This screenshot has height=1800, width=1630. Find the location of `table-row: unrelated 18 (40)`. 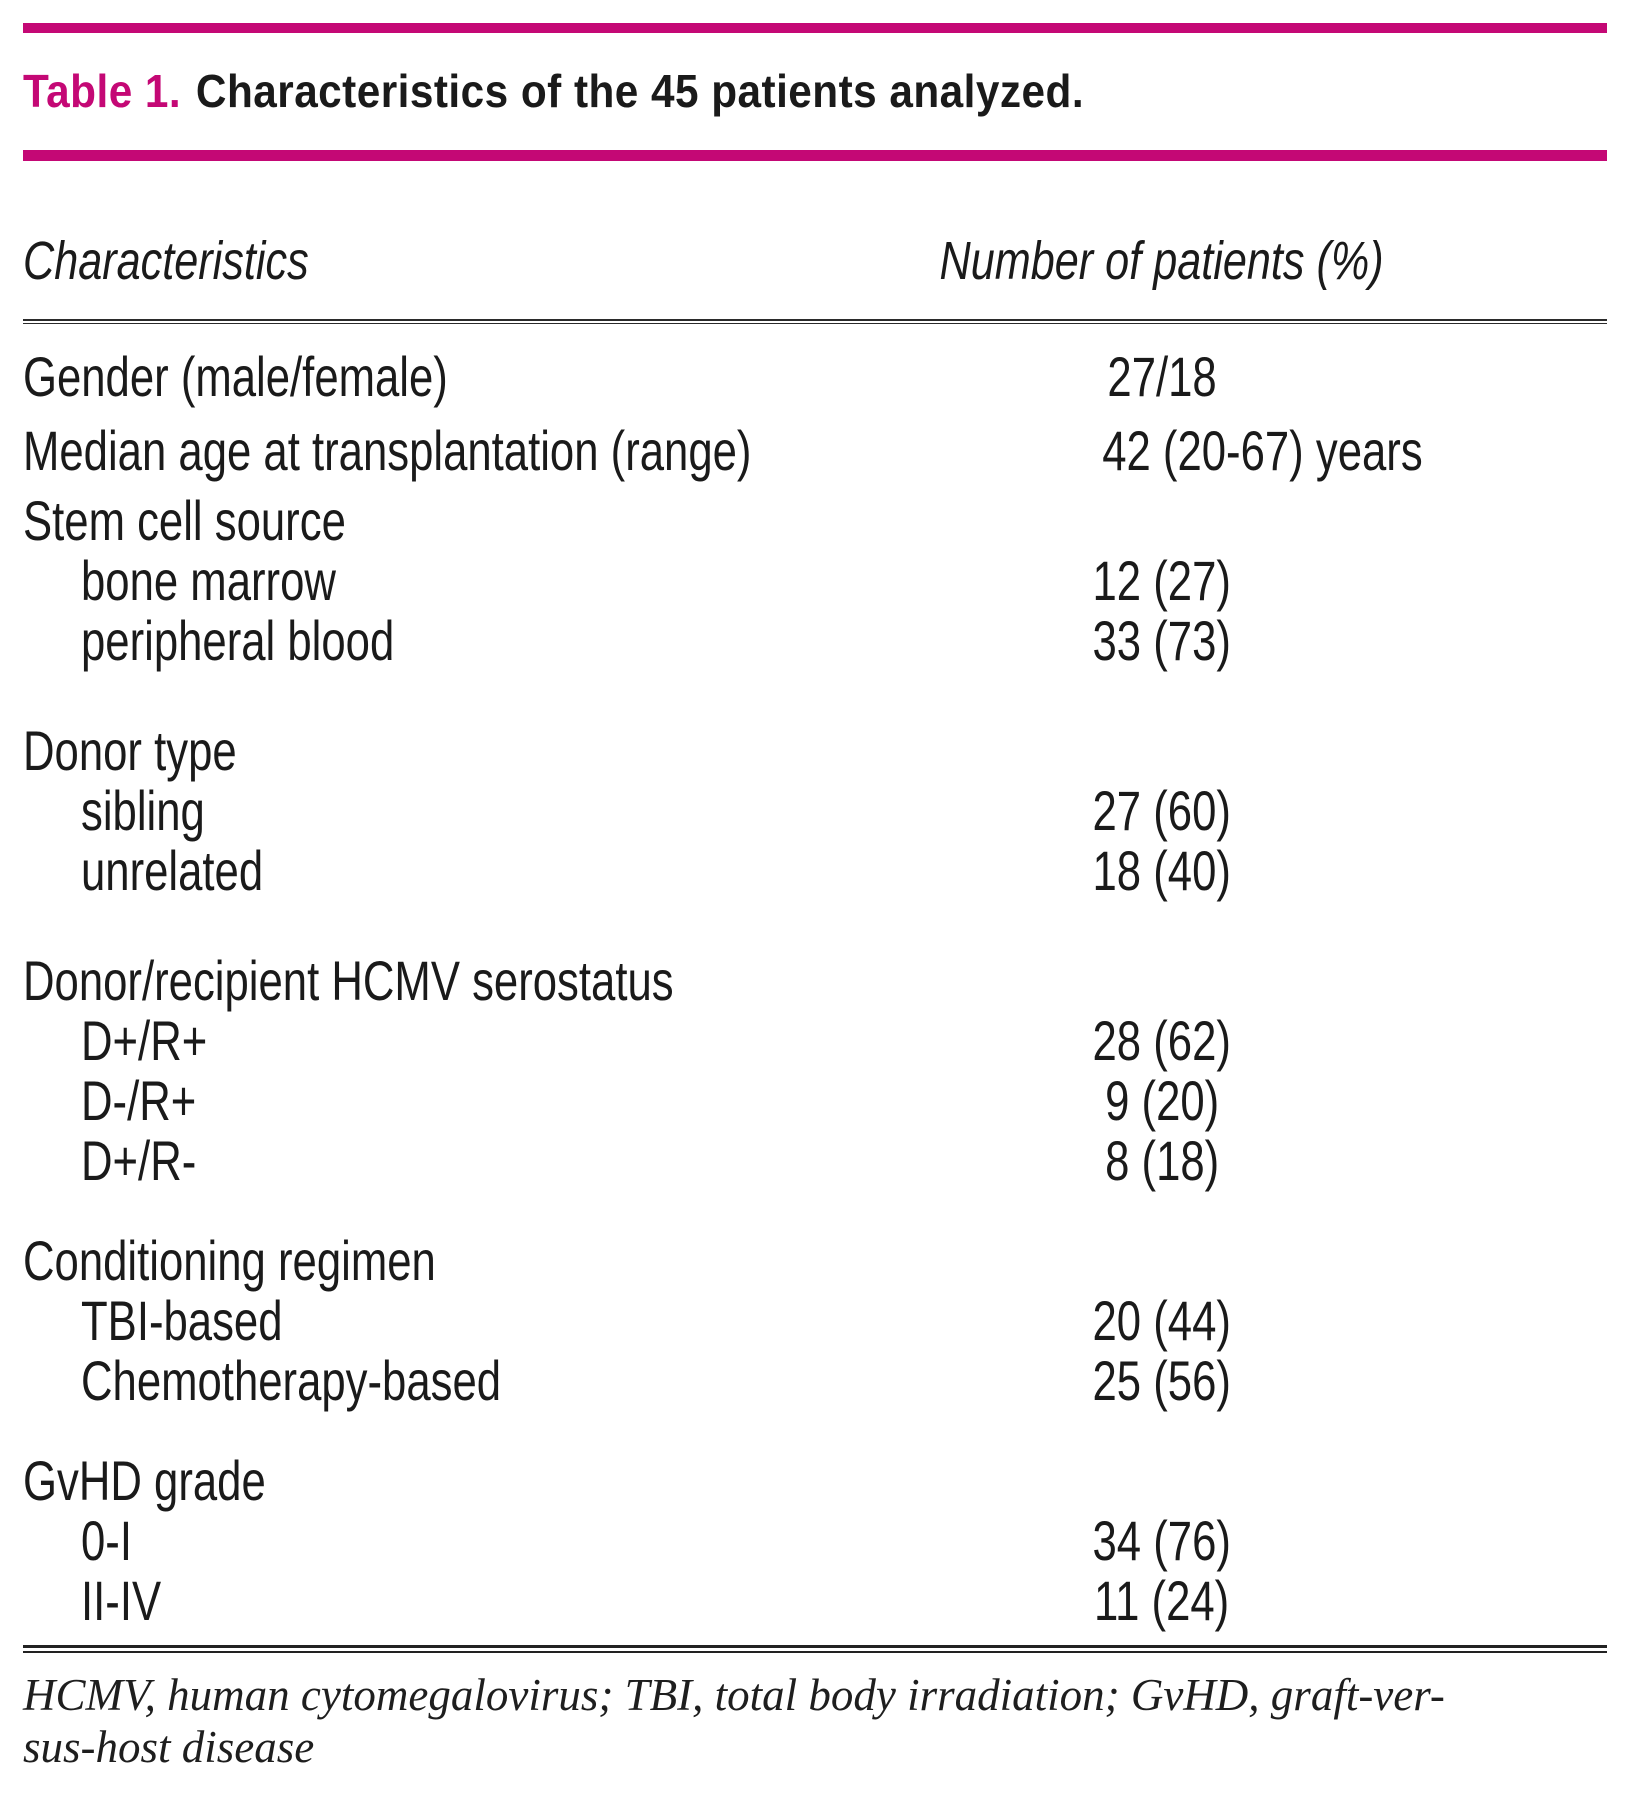

table-row: unrelated 18 (40) is located at coordinates (815, 871).